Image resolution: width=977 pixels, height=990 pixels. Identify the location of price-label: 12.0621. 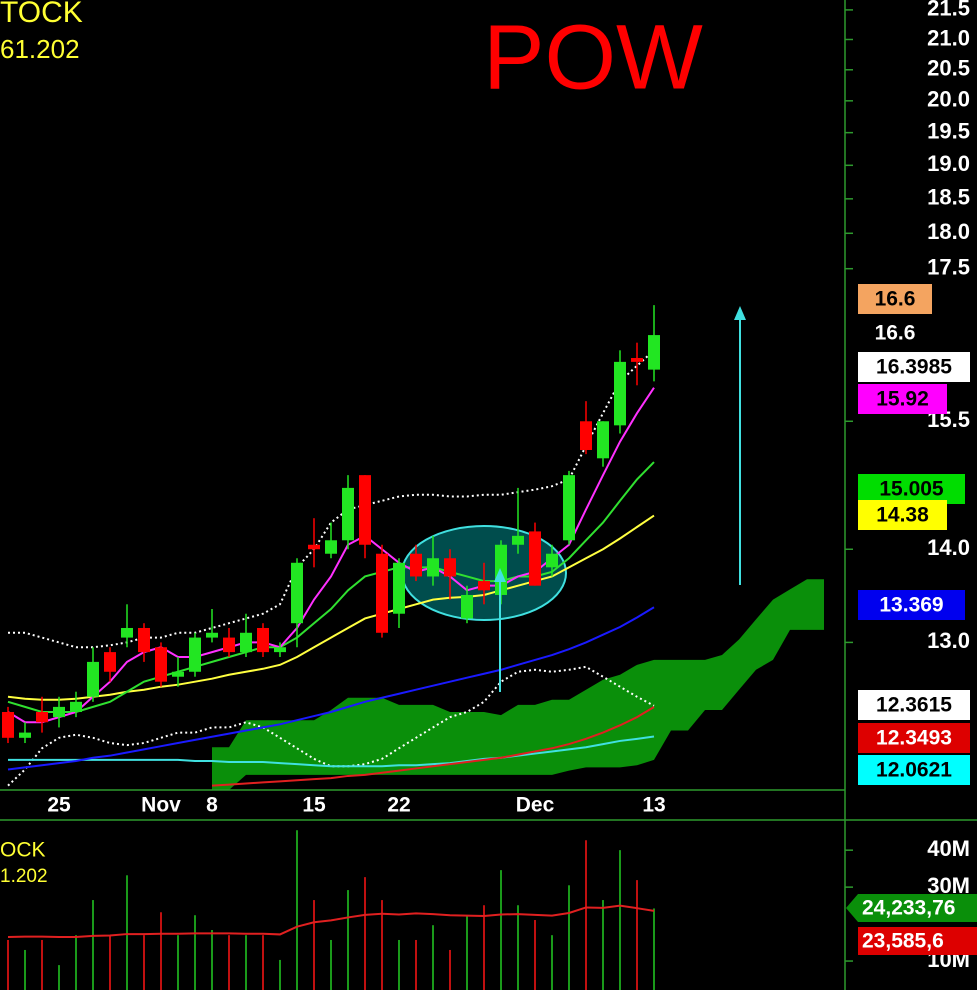
(914, 770).